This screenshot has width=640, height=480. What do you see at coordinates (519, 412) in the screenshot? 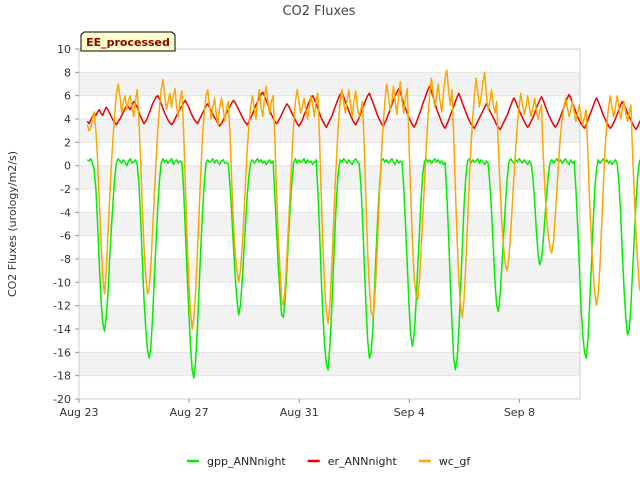
I see `x-tick-label: Sep 8` at bounding box center [519, 412].